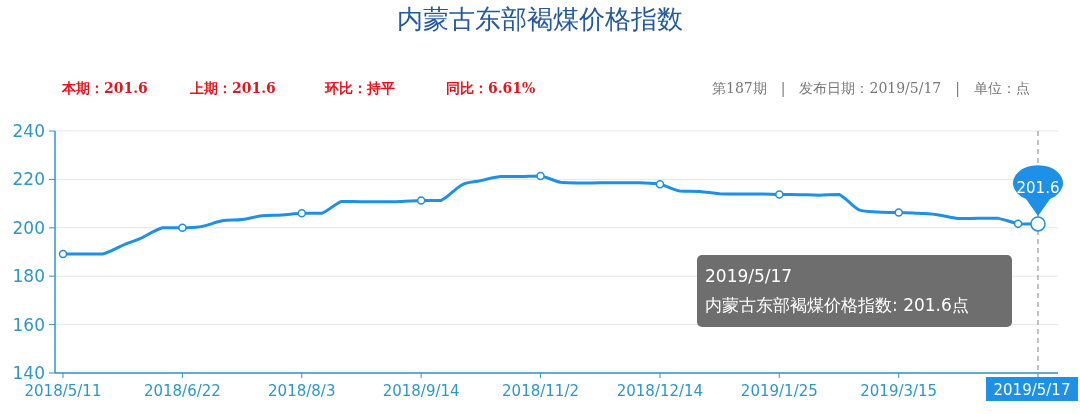 The height and width of the screenshot is (414, 1080). I want to click on x-tick-label: 2018/8/3, so click(302, 391).